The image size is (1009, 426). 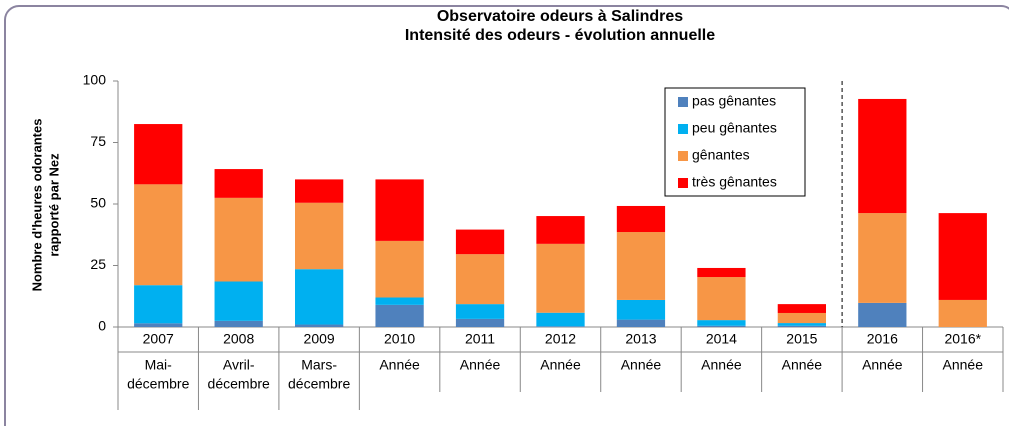 What do you see at coordinates (95, 80) in the screenshot?
I see `y-tick-label: 100` at bounding box center [95, 80].